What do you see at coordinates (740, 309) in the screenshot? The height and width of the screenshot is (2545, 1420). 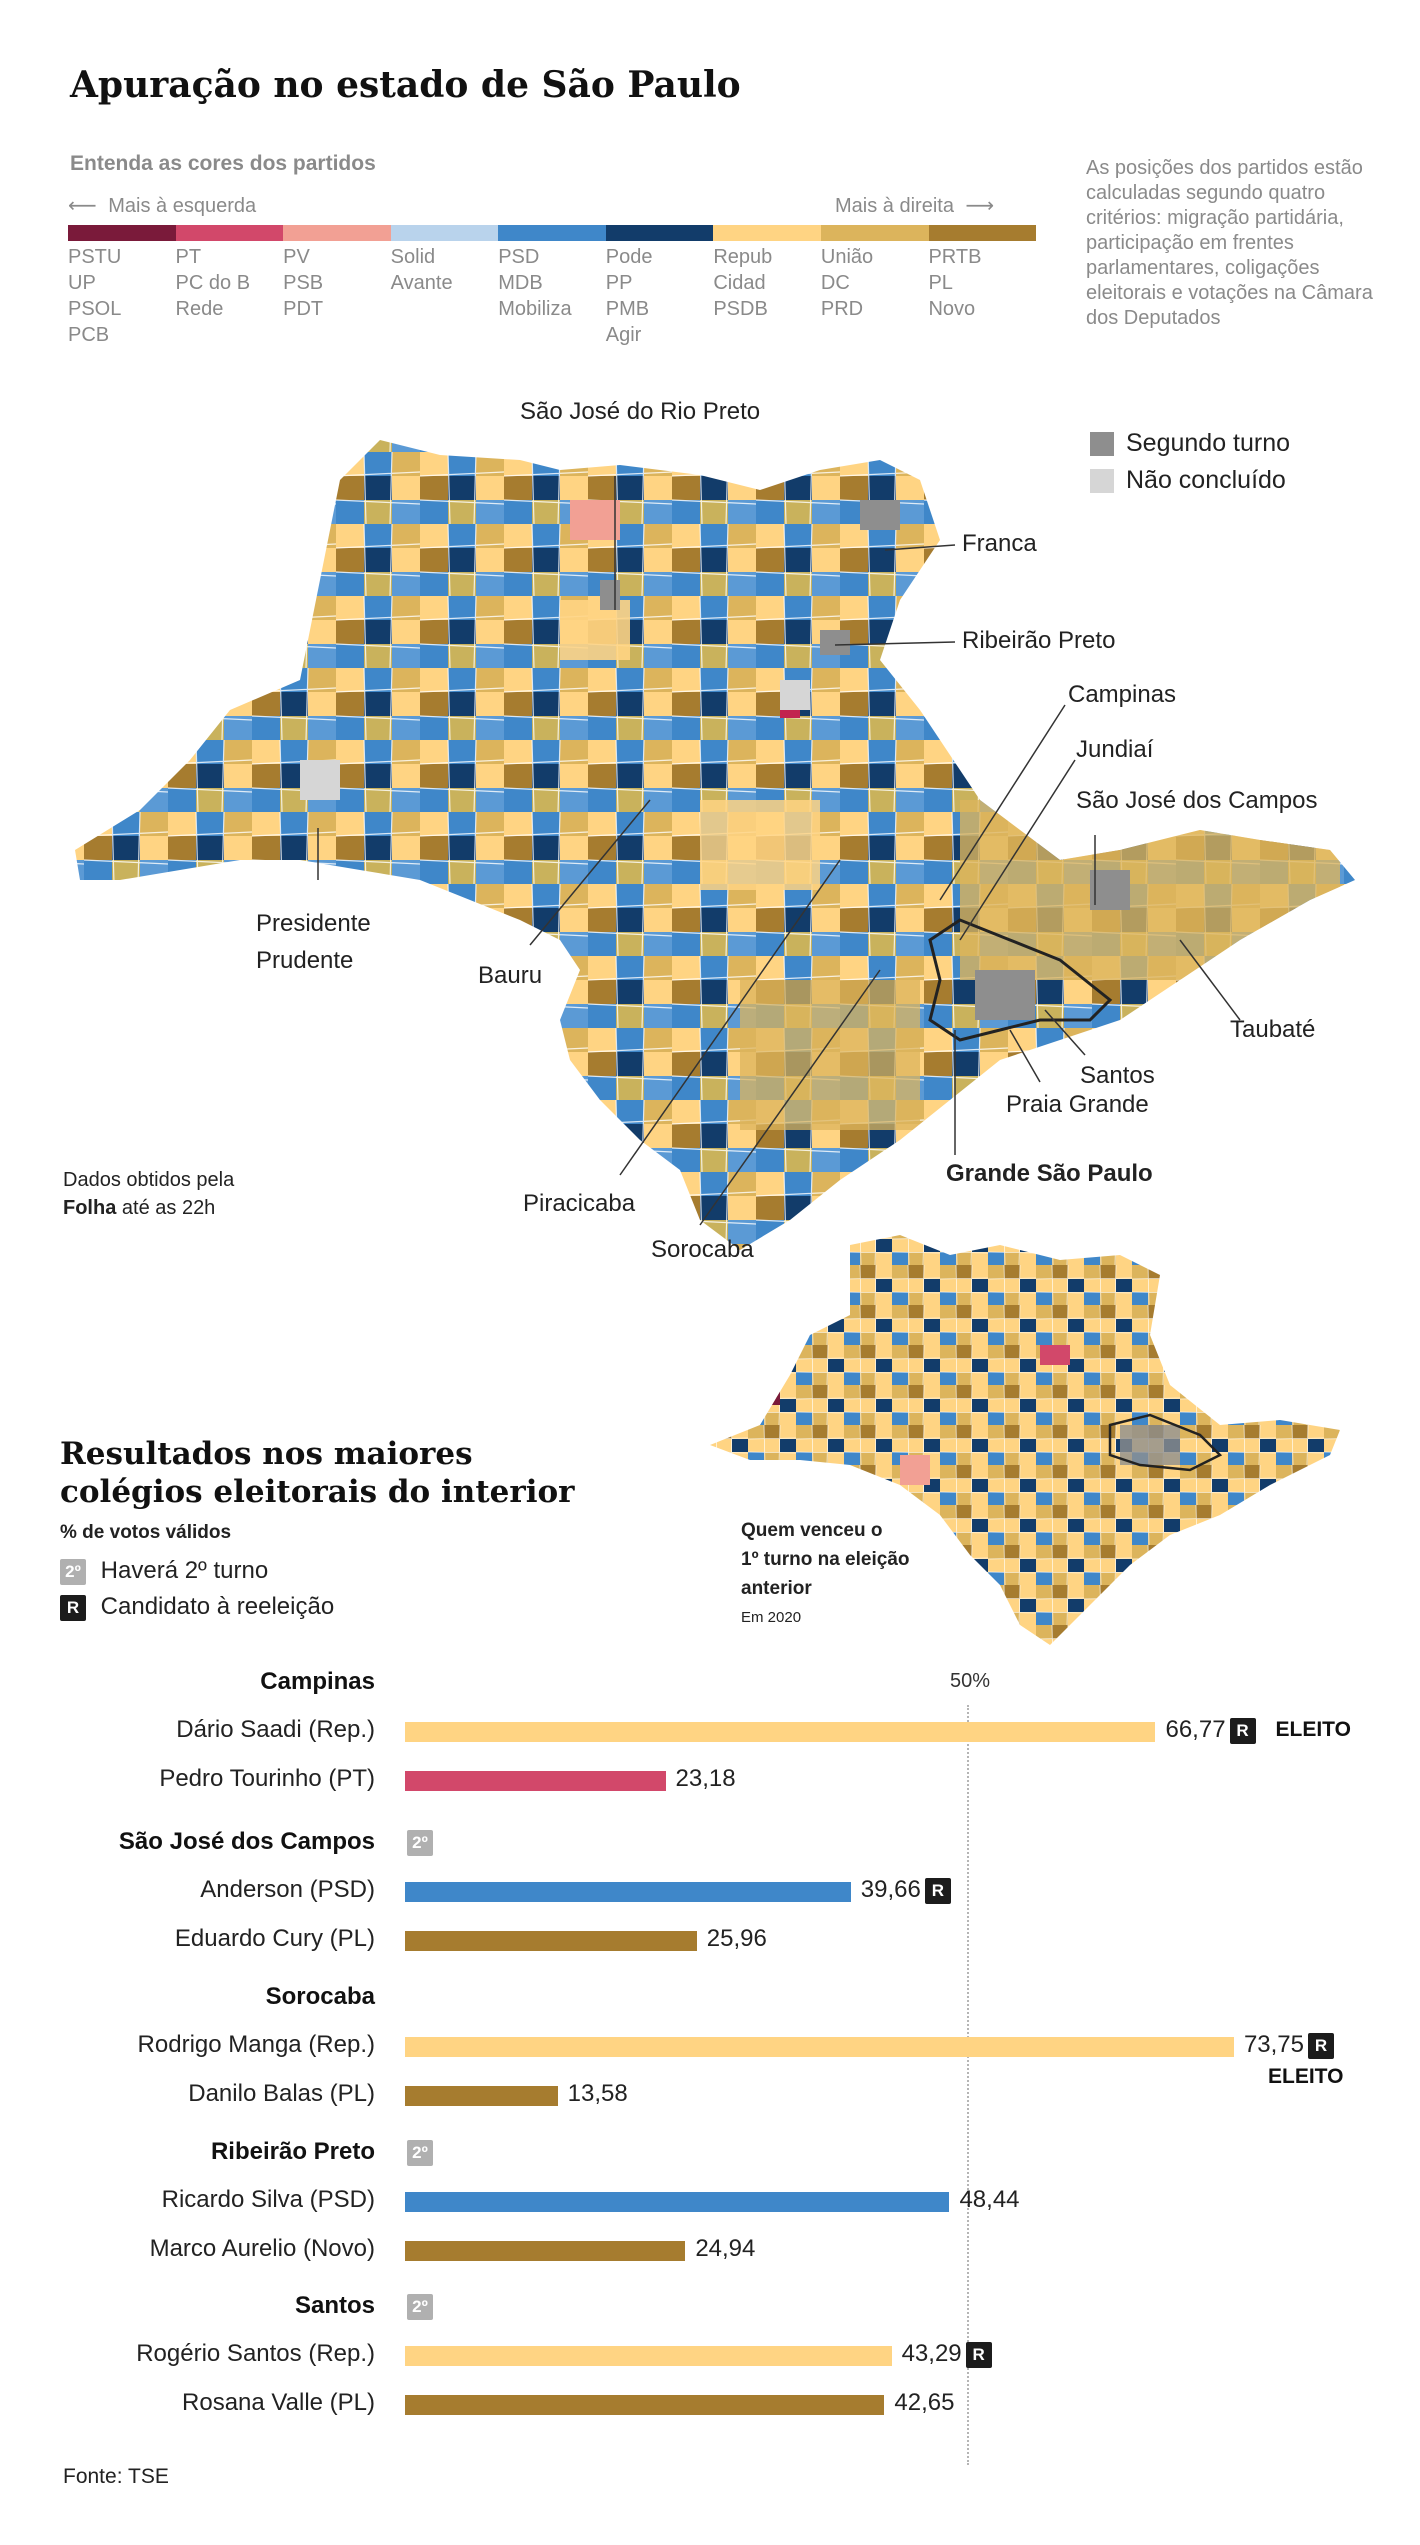 I see `party-name: PSDB` at bounding box center [740, 309].